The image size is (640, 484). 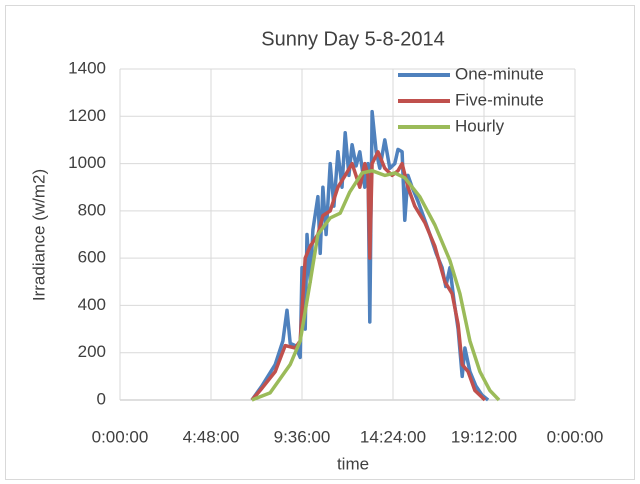 I want to click on legend-label: One-minute, so click(x=499, y=73).